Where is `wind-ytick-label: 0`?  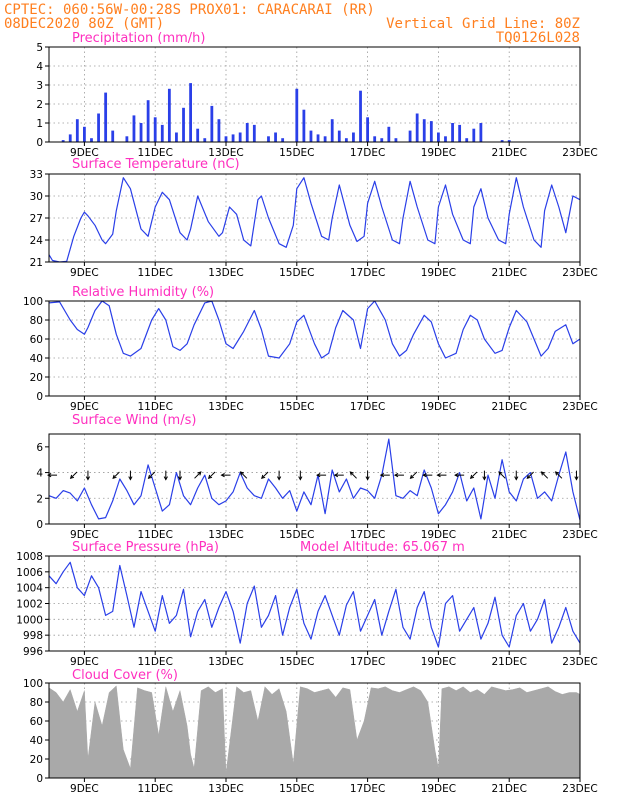
wind-ytick-label: 0 is located at coordinates (39, 525).